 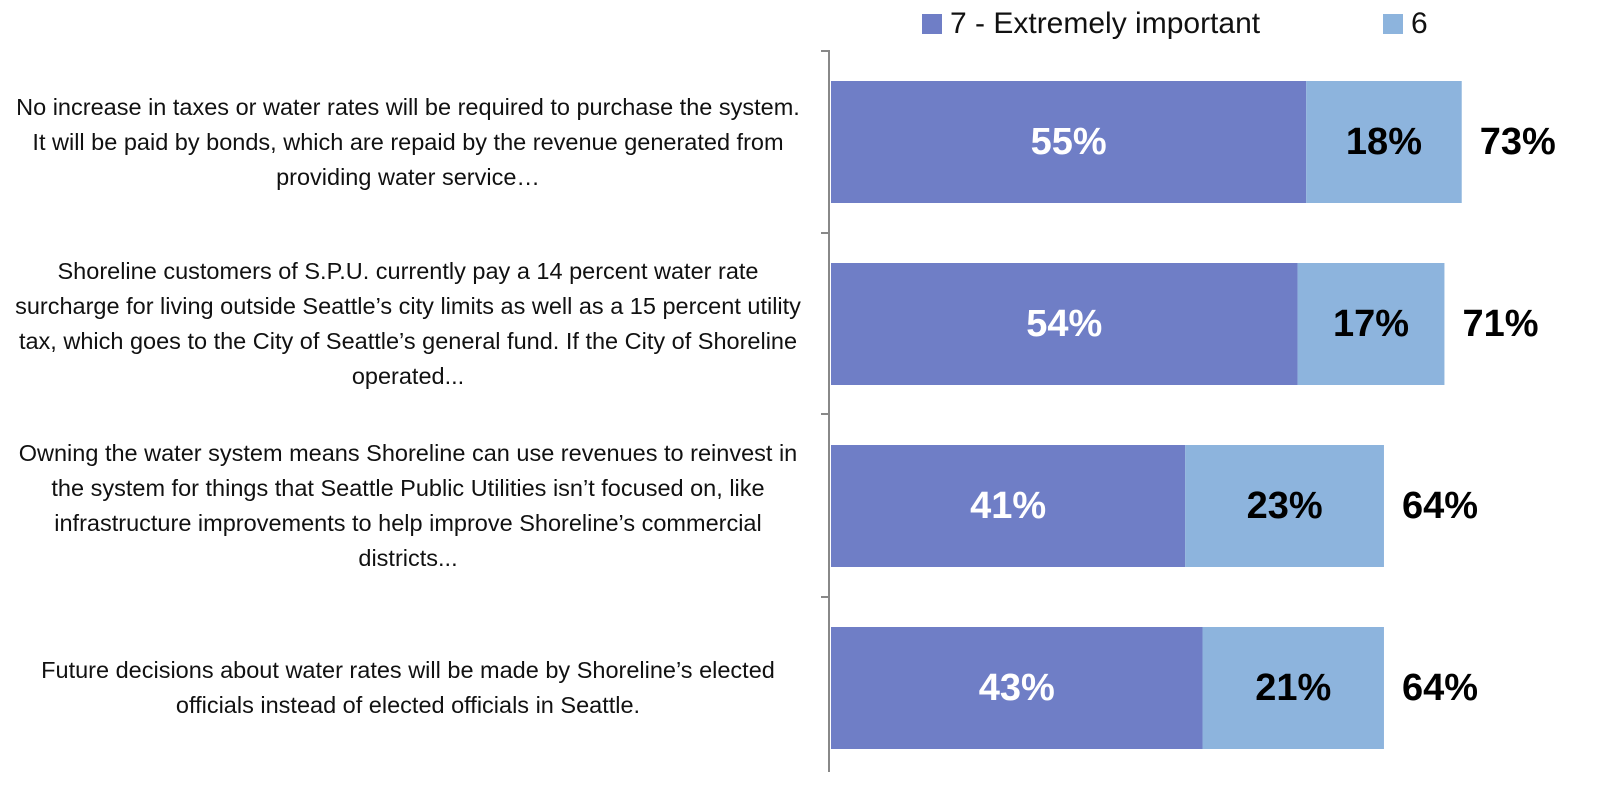 What do you see at coordinates (1105, 23) in the screenshot?
I see `legend-label: 7 - Extremely important` at bounding box center [1105, 23].